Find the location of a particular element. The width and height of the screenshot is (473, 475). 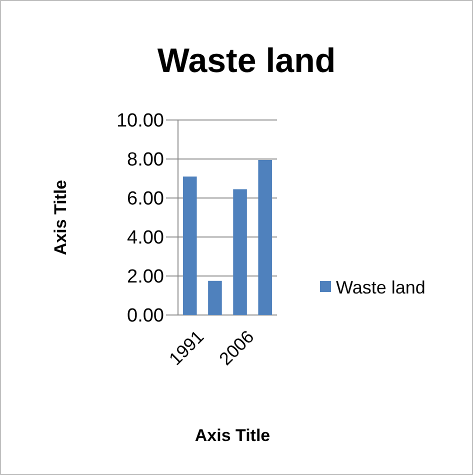

y-tick-label: 10.00 is located at coordinates (140, 121).